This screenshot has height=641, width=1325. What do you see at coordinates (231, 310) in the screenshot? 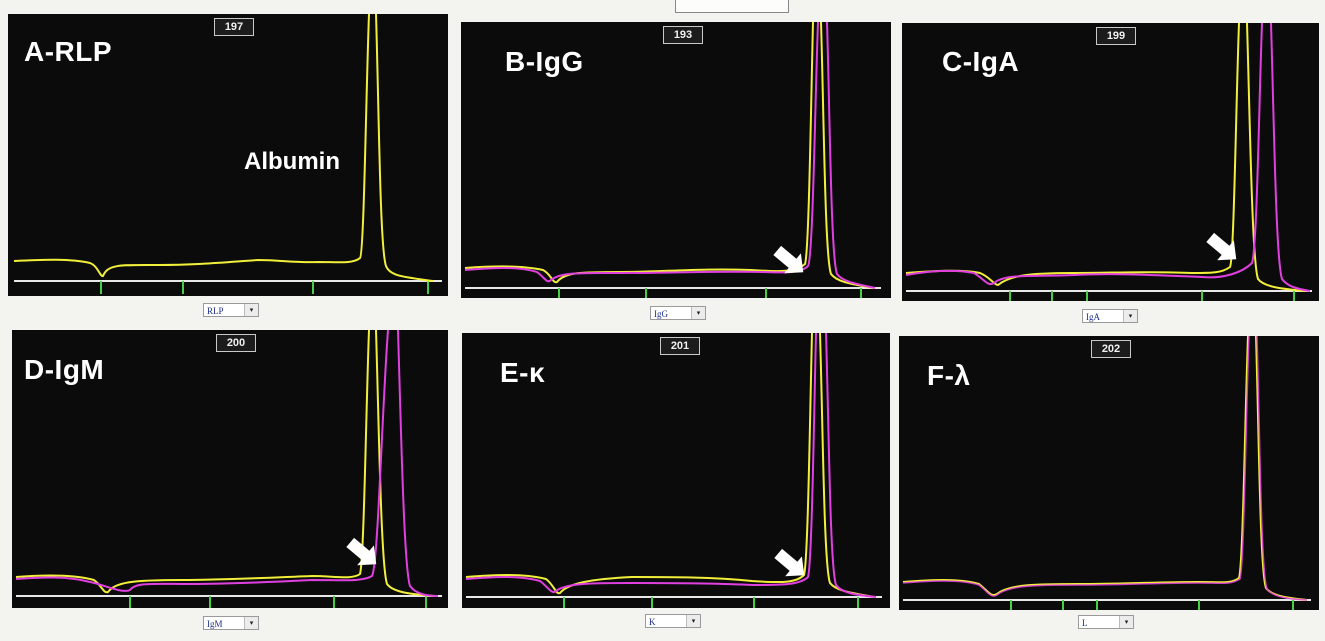
I see `fraction-selector-rlp: RLP ▾` at bounding box center [231, 310].